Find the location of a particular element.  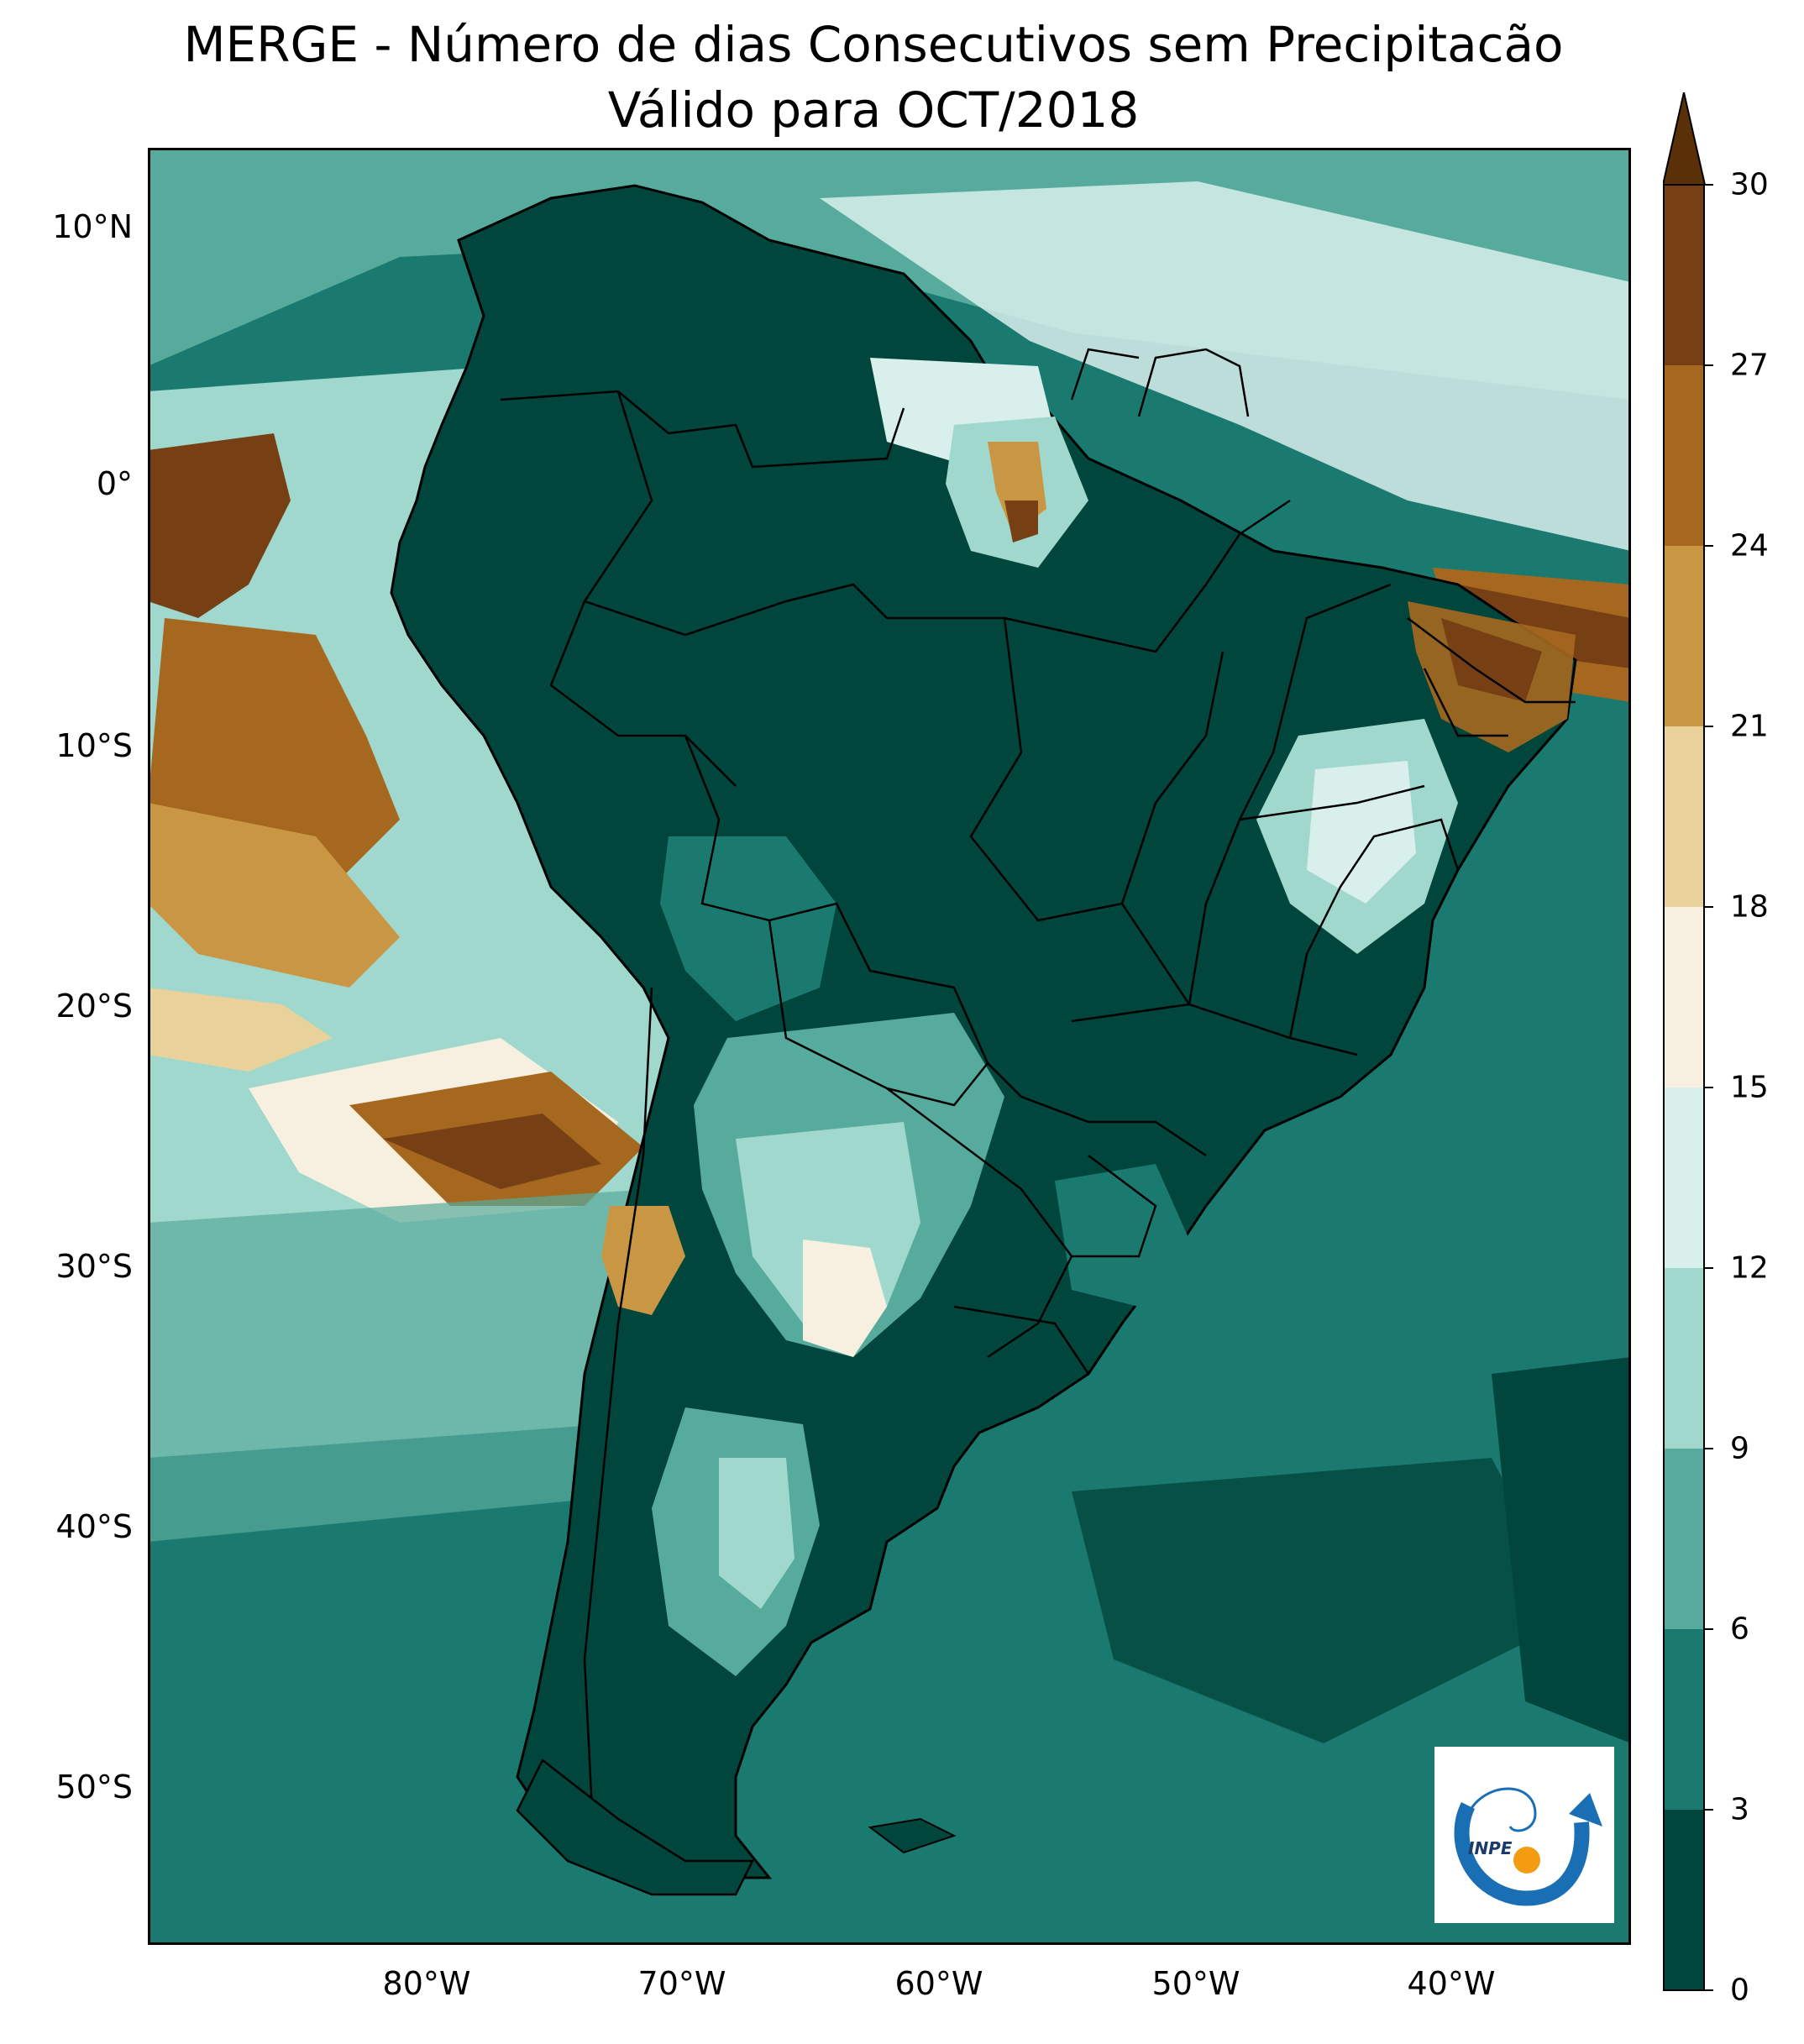

colorbar-label: 9 is located at coordinates (1739, 1448).